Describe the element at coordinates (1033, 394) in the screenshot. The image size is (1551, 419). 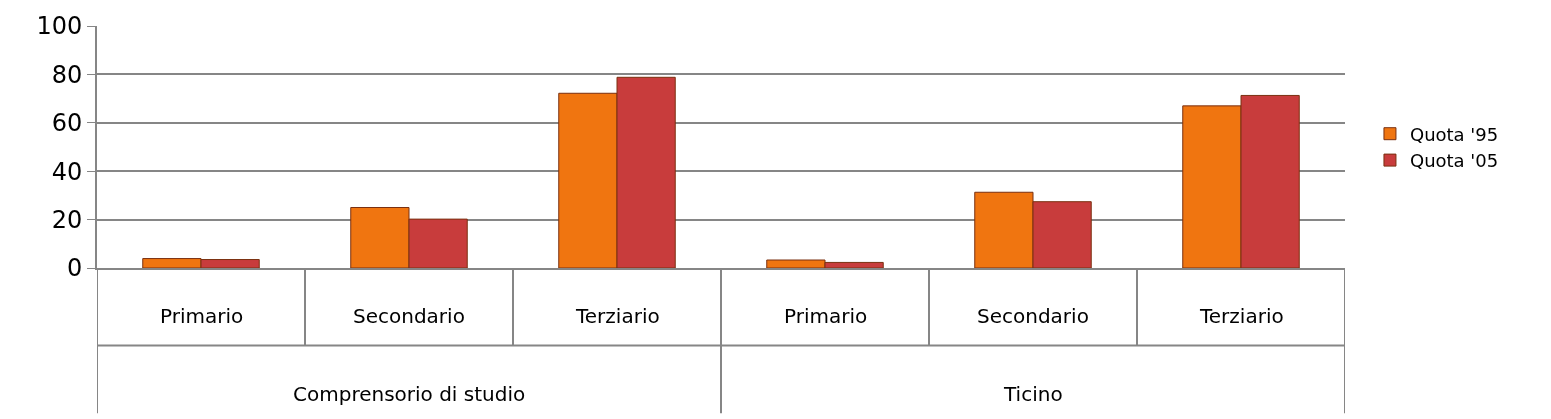
I see `text: Ticino` at that location.